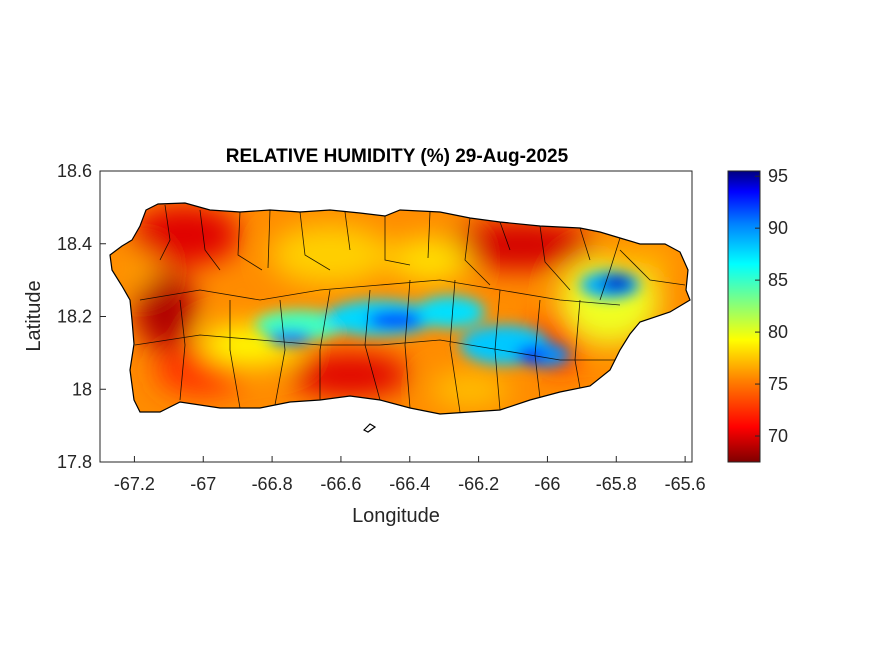  What do you see at coordinates (134, 484) in the screenshot?
I see `x-tick-label: -67.2` at bounding box center [134, 484].